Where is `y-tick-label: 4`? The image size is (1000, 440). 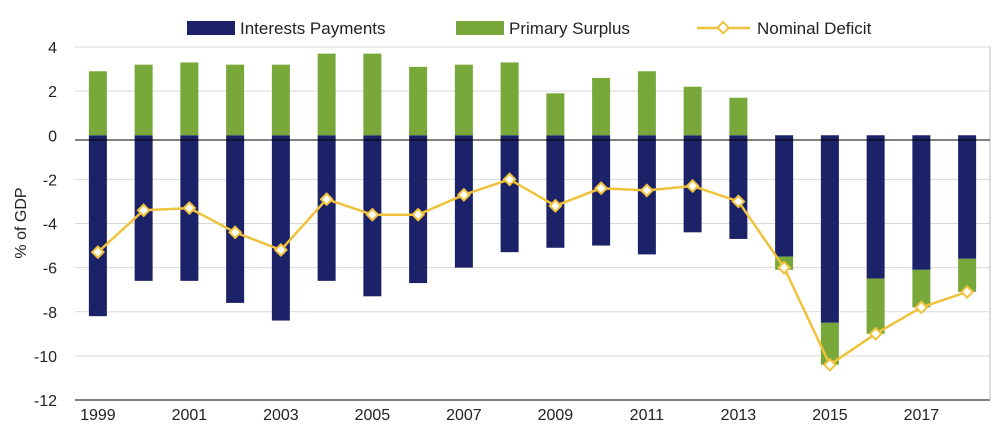 y-tick-label: 4 is located at coordinates (52, 48).